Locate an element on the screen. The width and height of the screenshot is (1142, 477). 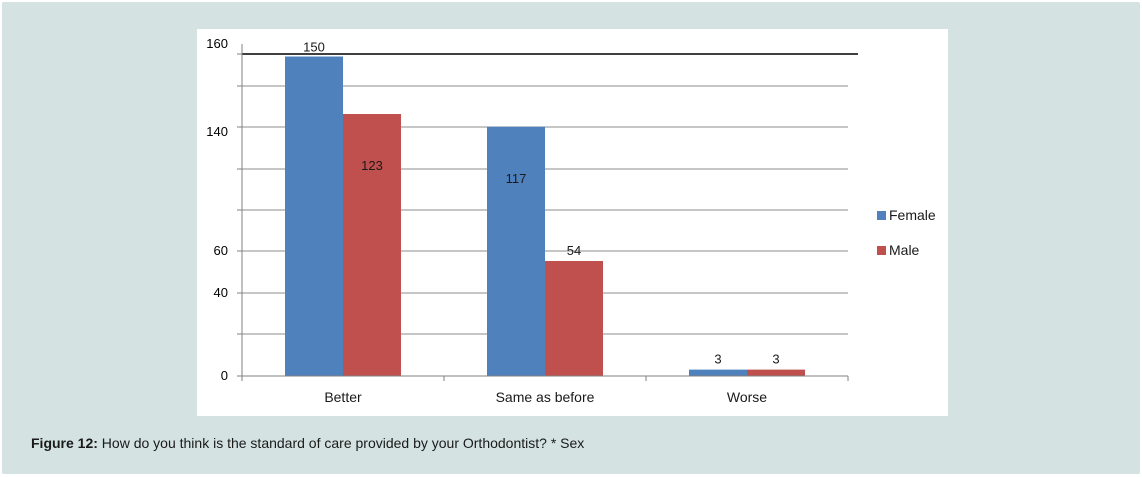
data-label: 123 is located at coordinates (372, 165).